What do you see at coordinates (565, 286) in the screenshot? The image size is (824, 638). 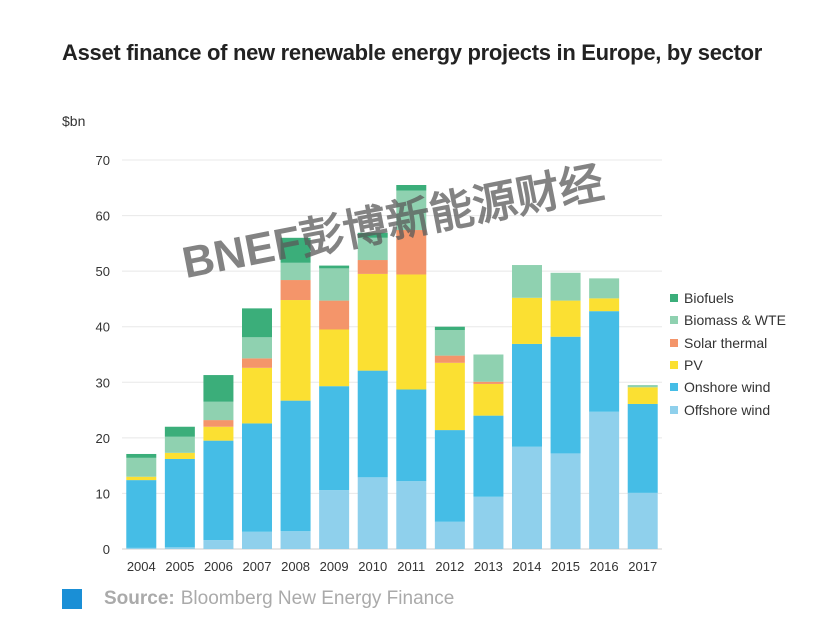 I see `bar-segment-biomass-wte-2015` at bounding box center [565, 286].